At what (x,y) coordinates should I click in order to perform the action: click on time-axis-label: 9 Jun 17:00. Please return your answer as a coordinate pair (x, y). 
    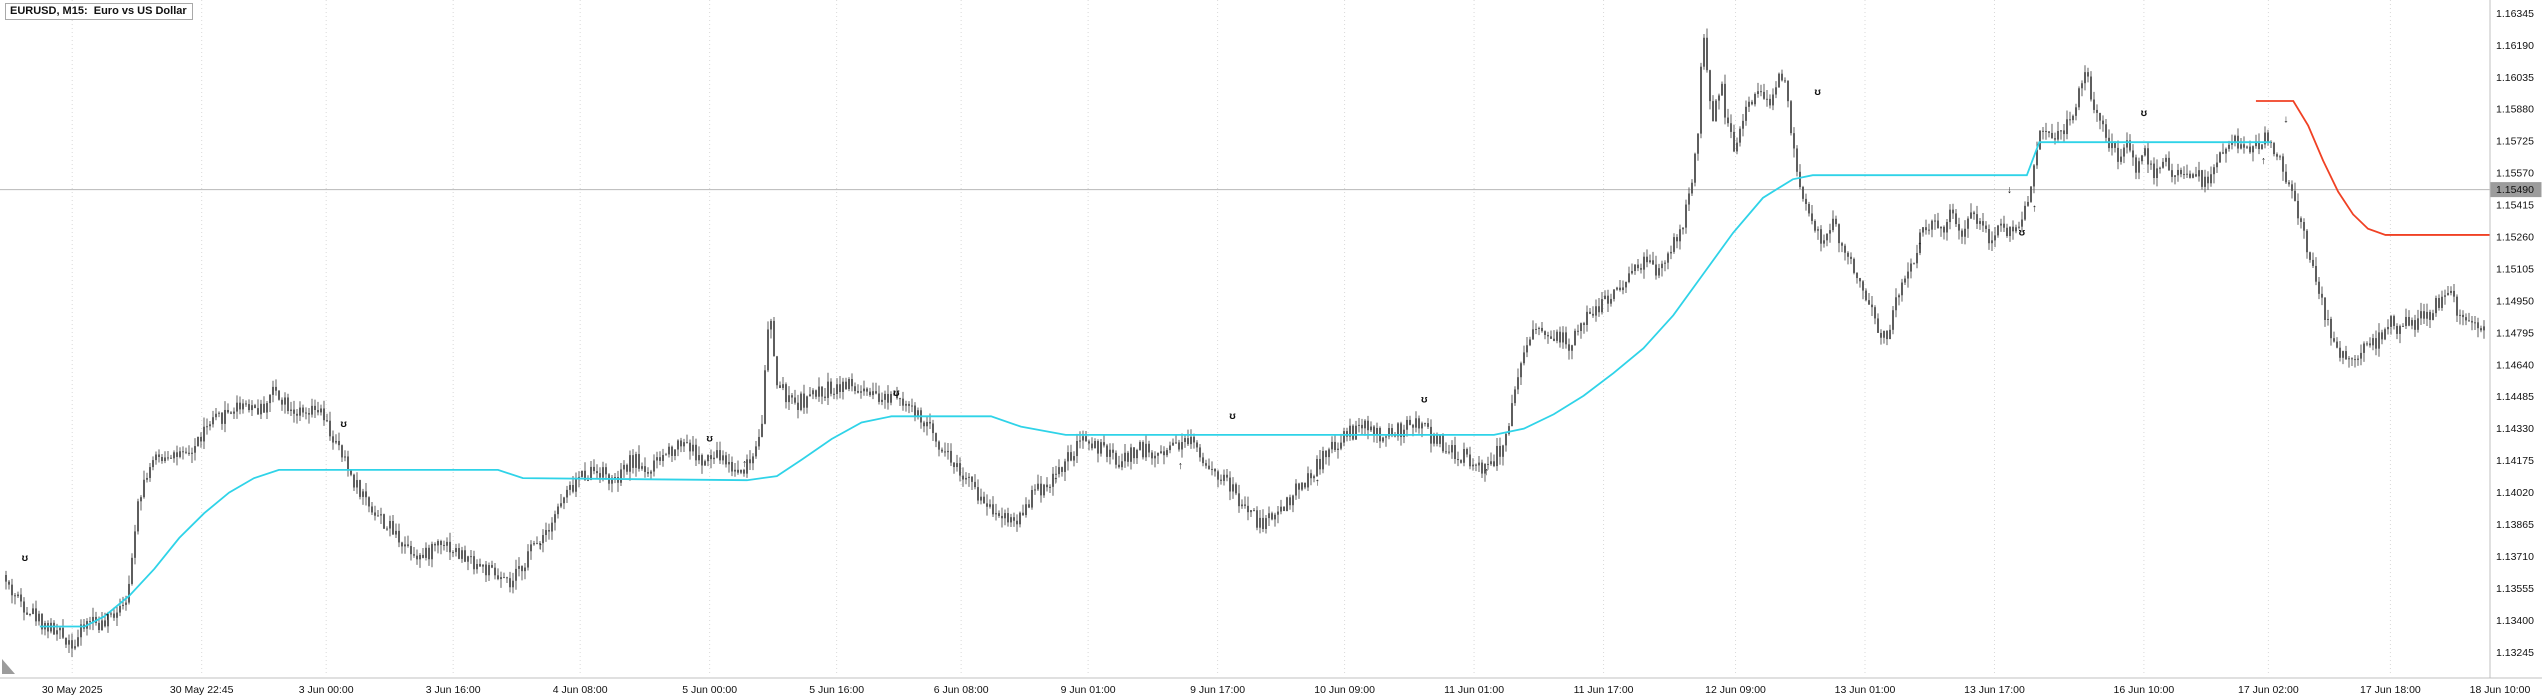
    Looking at the image, I should click on (1217, 690).